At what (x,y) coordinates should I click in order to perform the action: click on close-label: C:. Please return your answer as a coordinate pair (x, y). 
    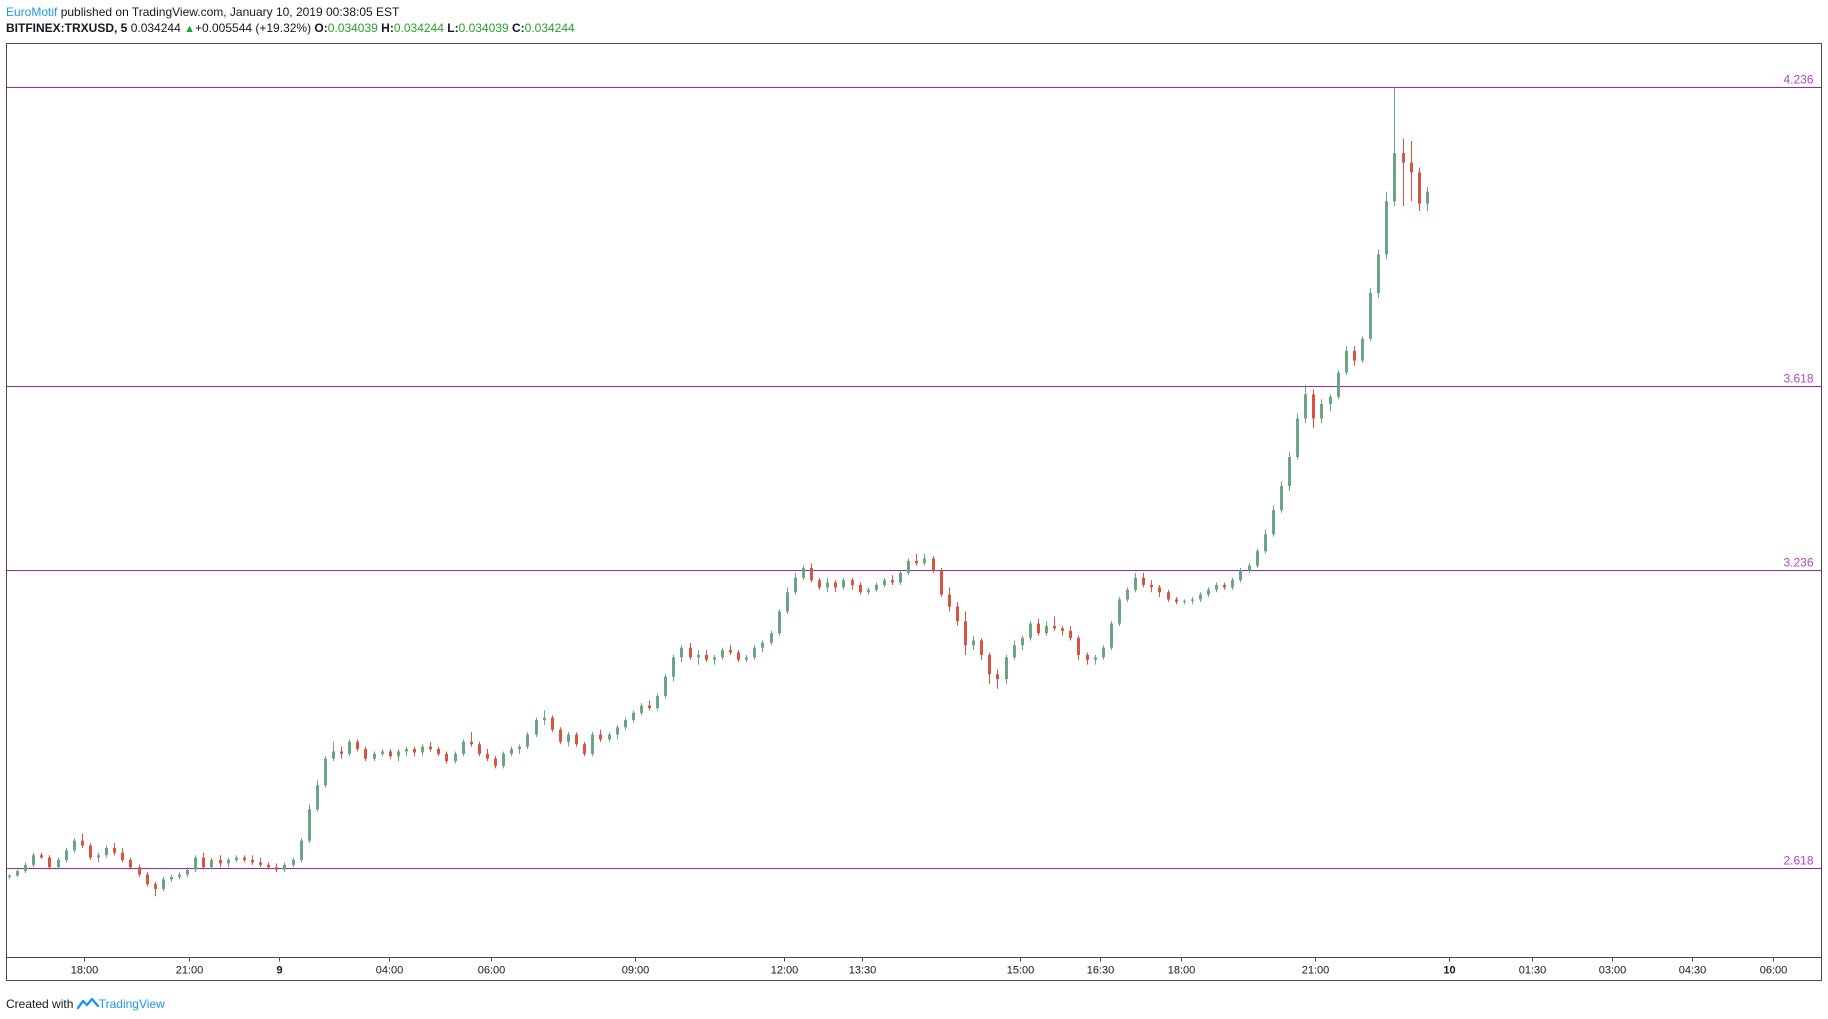
    Looking at the image, I should click on (518, 28).